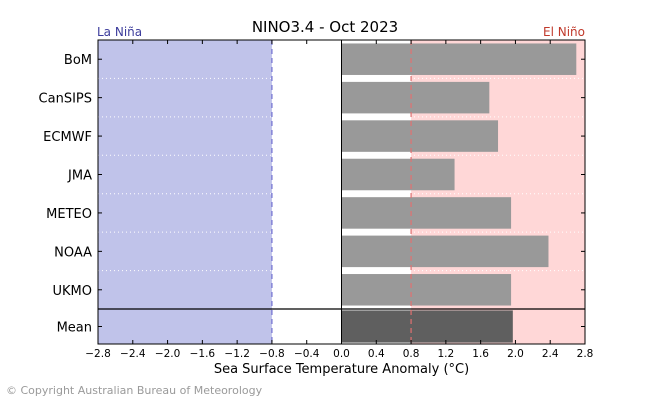 The width and height of the screenshot is (650, 400). I want to click on model-bar-ukmo, so click(426, 290).